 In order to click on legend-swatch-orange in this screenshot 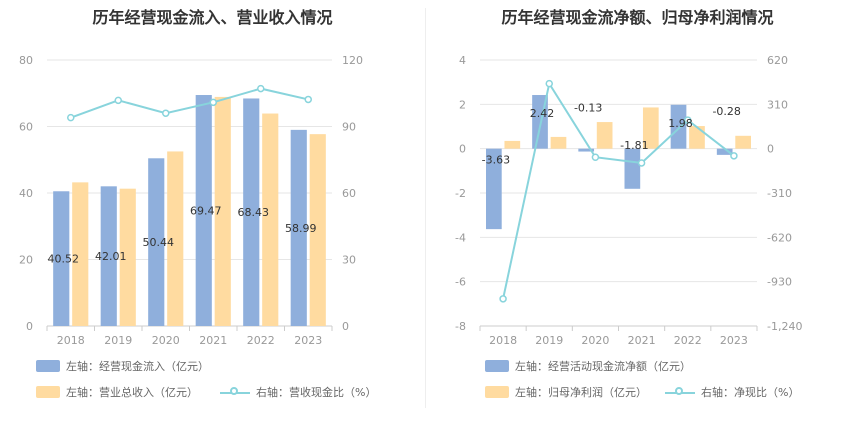, I will do `click(497, 392)`.